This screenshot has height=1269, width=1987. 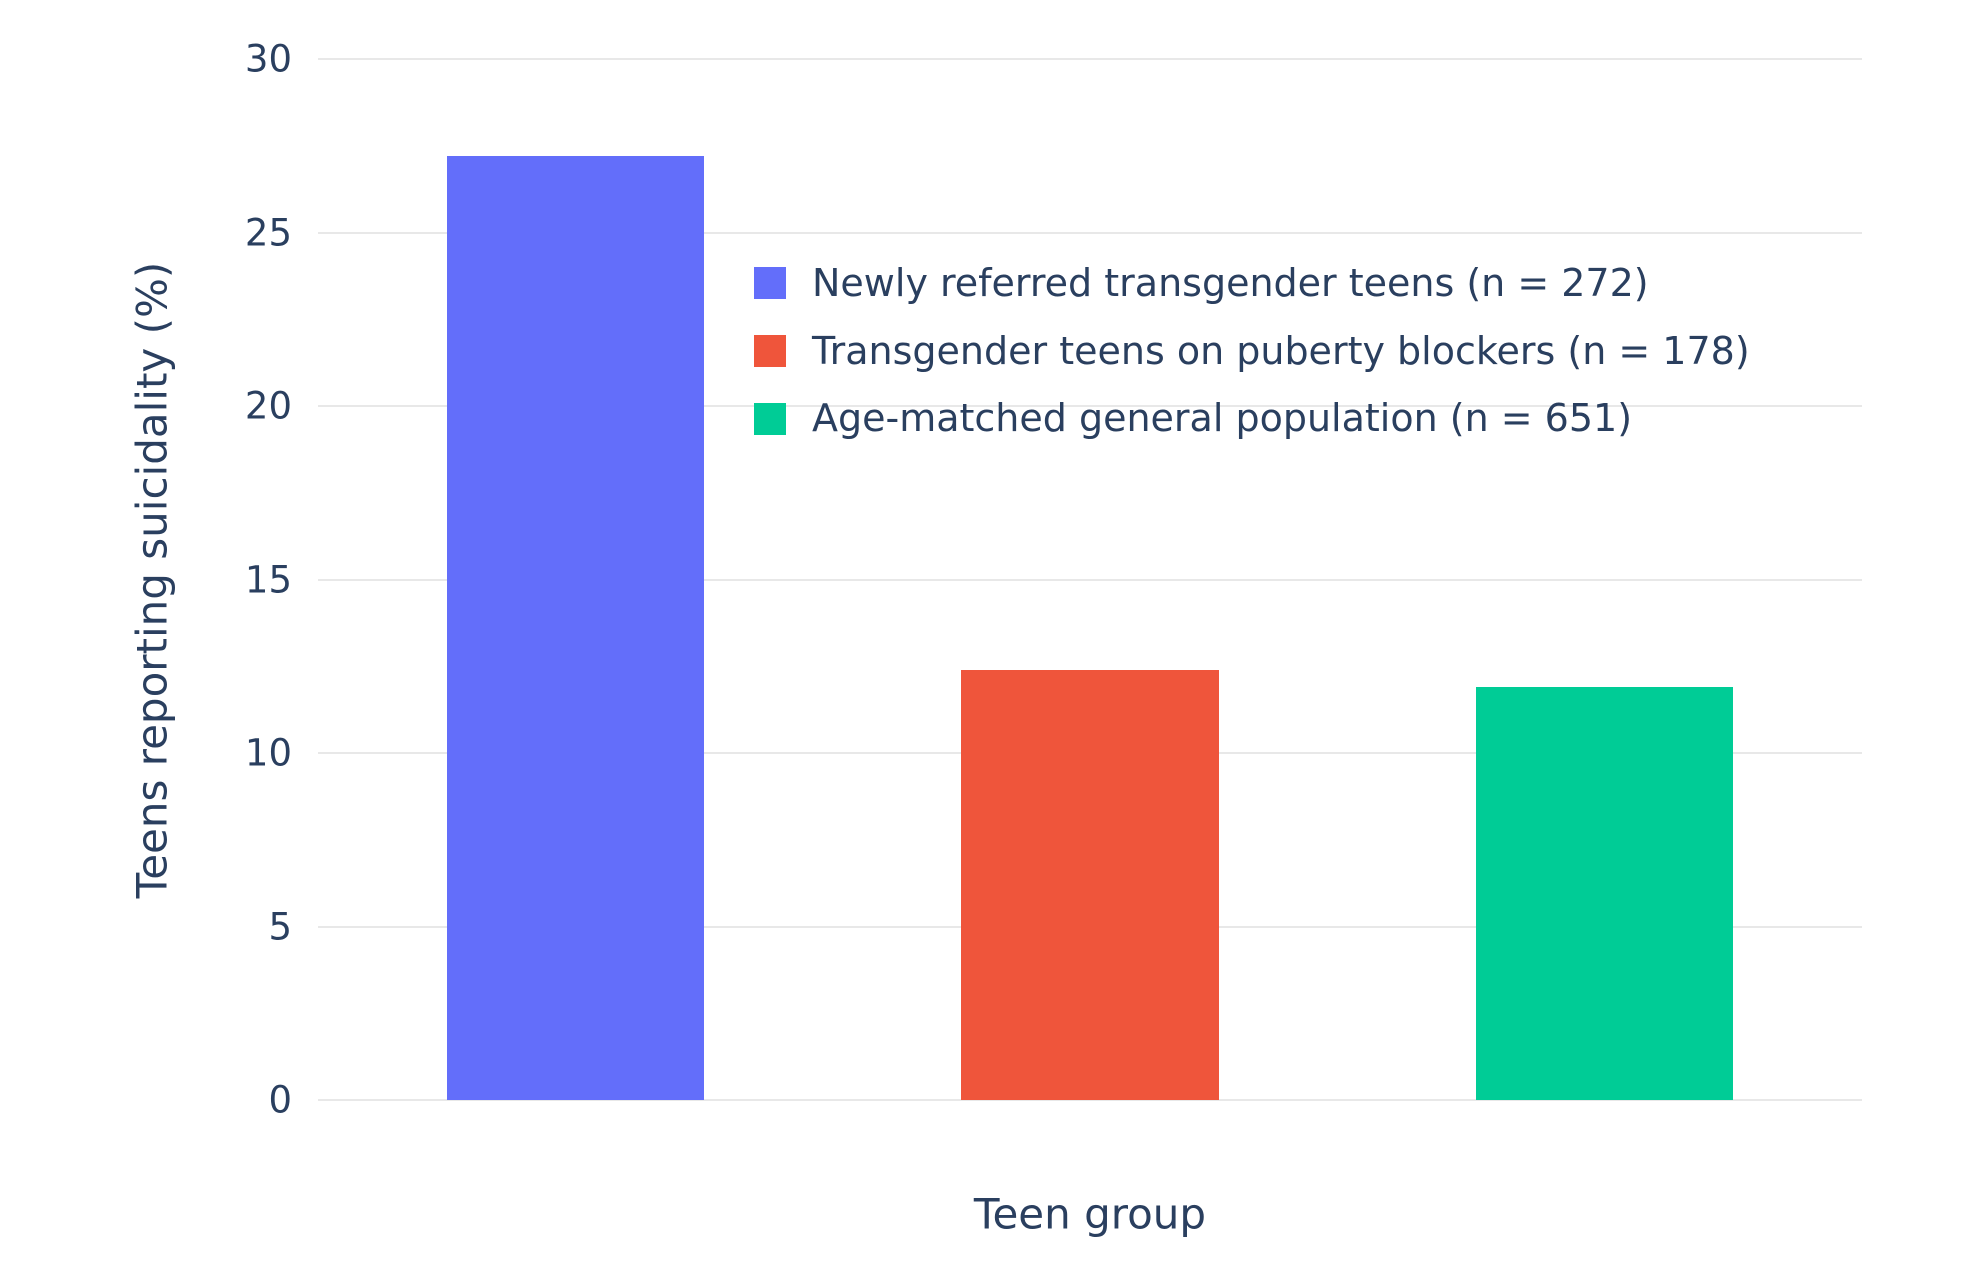 What do you see at coordinates (268, 753) in the screenshot?
I see `y-tick-label-10: 10` at bounding box center [268, 753].